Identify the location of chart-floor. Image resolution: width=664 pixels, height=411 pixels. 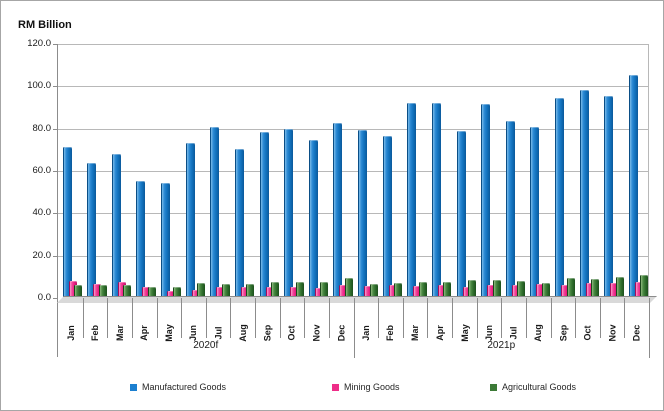
(357, 299).